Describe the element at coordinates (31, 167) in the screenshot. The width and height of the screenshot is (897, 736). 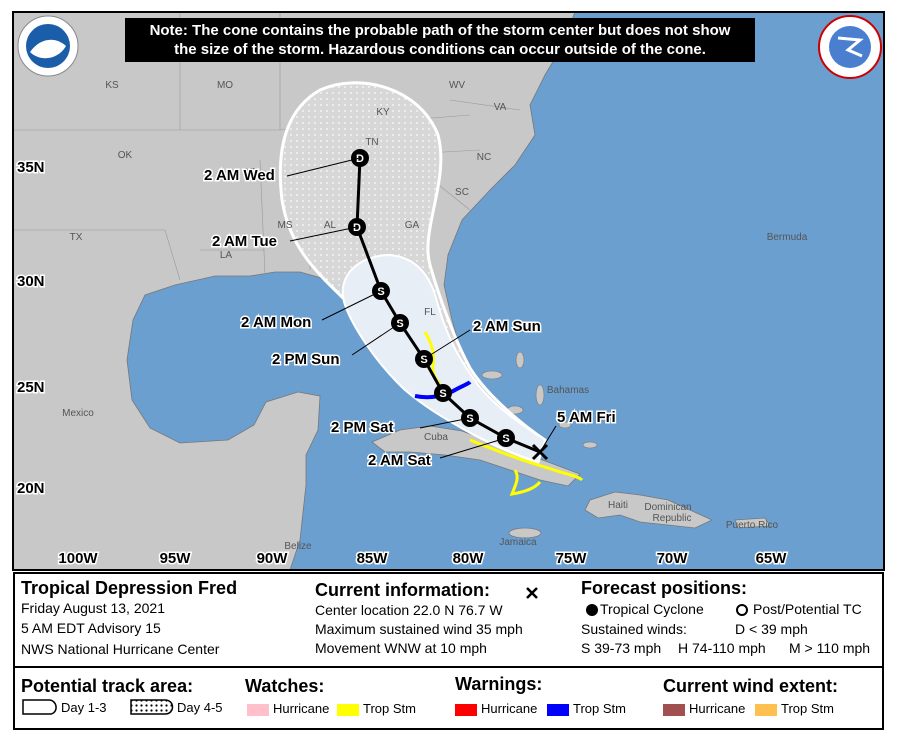
I see `lat-label: 35N` at that location.